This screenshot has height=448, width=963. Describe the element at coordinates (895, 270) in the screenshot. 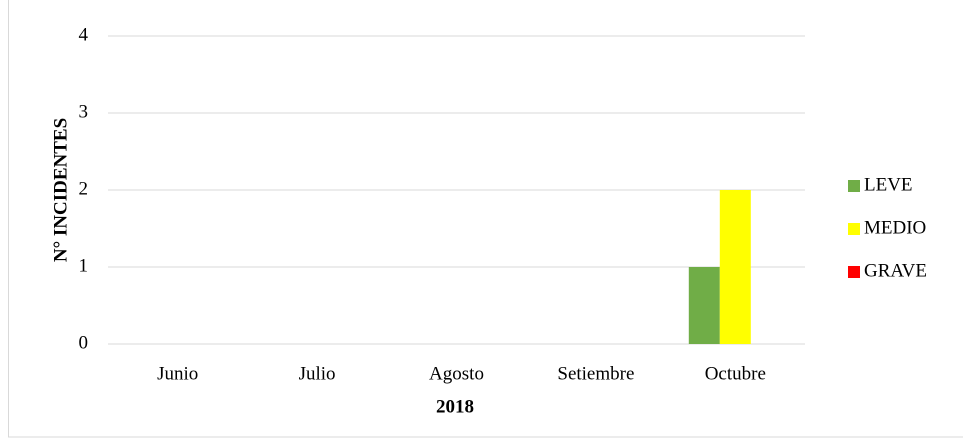

I see `legend-label: GRAVE` at that location.